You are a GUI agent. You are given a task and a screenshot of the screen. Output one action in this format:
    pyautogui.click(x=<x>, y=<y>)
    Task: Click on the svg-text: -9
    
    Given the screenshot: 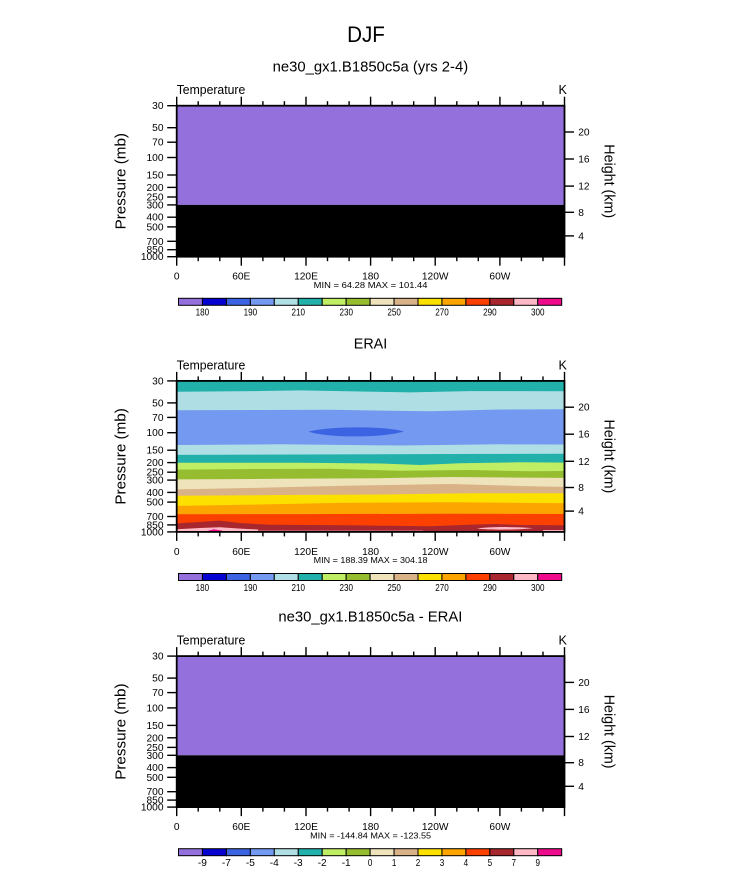 What is the action you would take?
    pyautogui.click(x=202, y=863)
    